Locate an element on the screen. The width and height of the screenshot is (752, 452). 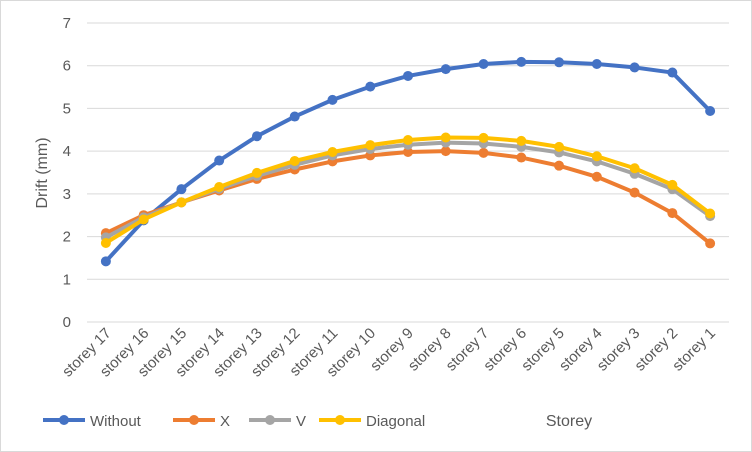
y-tick-label: 0 is located at coordinates (67, 322).